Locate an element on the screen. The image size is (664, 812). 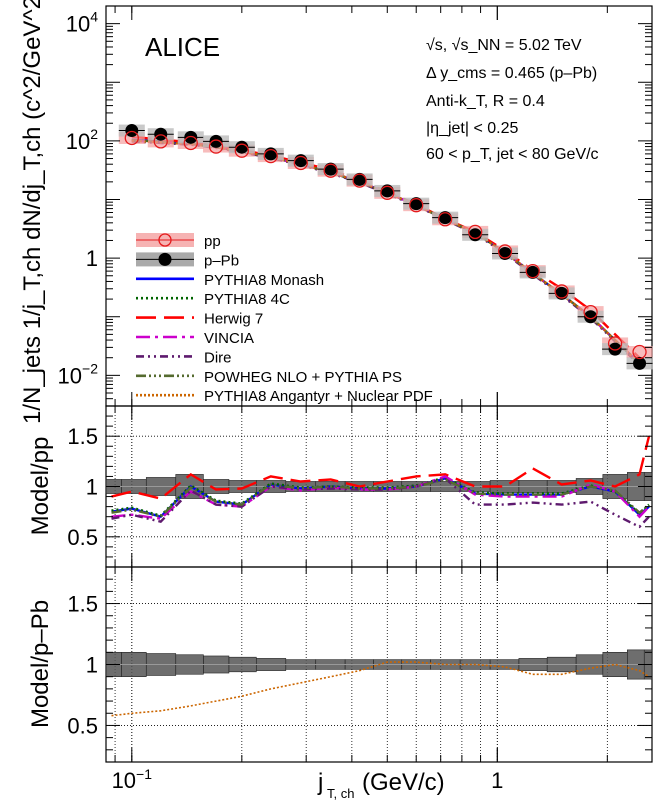
y-tick-label: 10² is located at coordinates (82, 140).